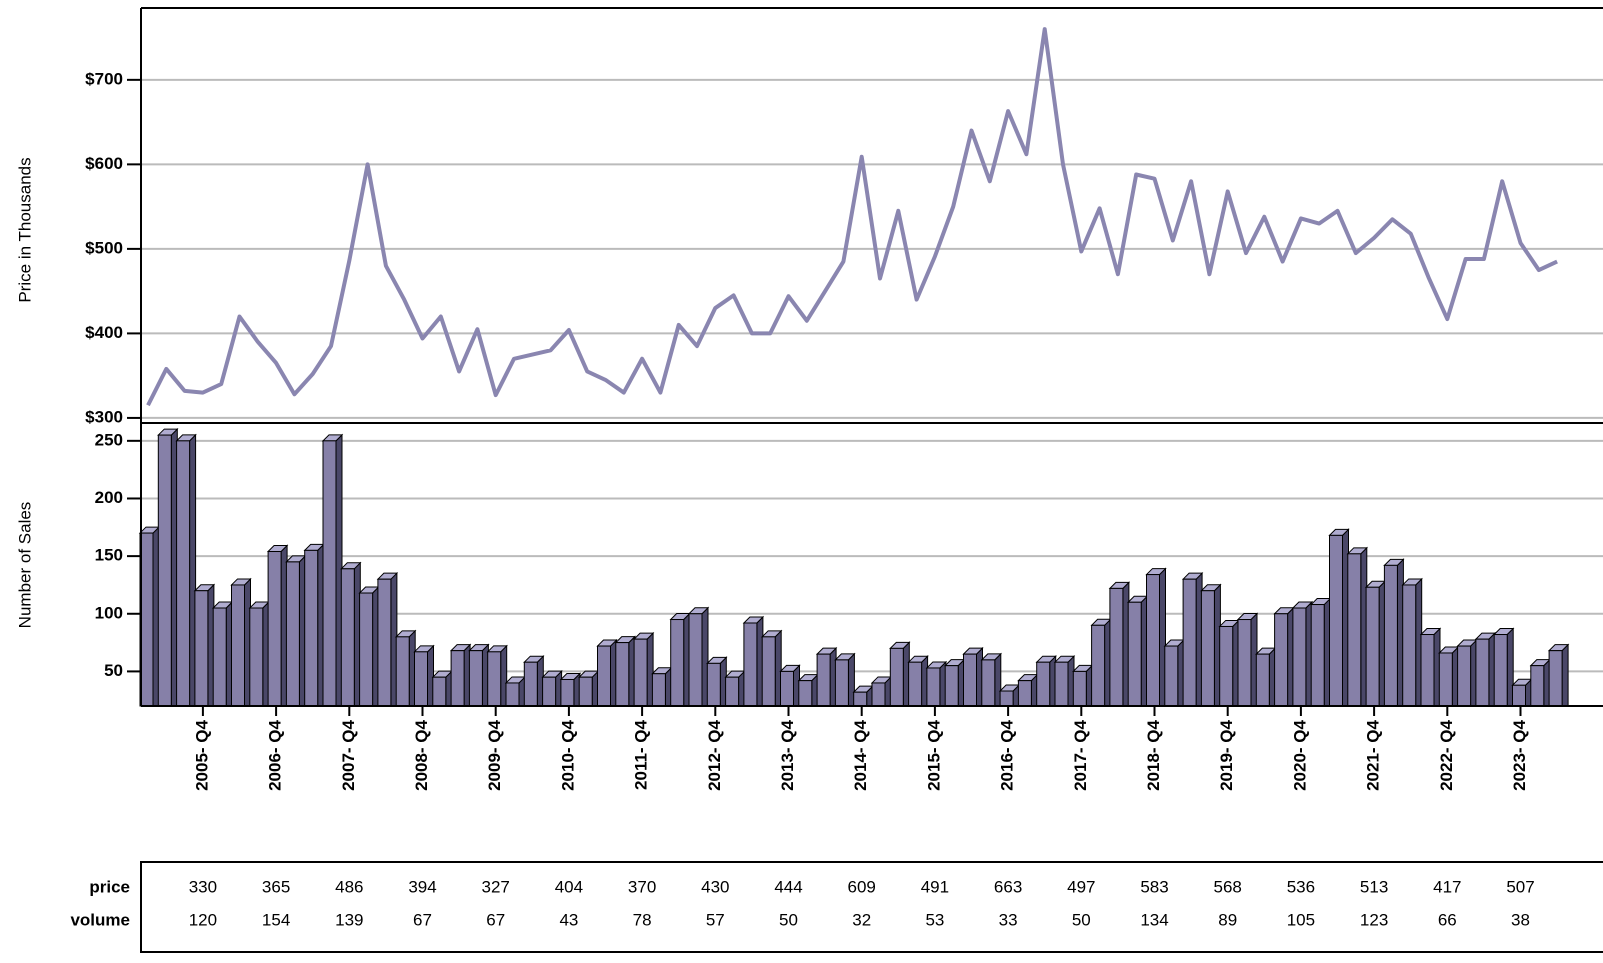 This screenshot has width=1603, height=963. Describe the element at coordinates (1374, 919) in the screenshot. I see `table-cell: 123` at that location.